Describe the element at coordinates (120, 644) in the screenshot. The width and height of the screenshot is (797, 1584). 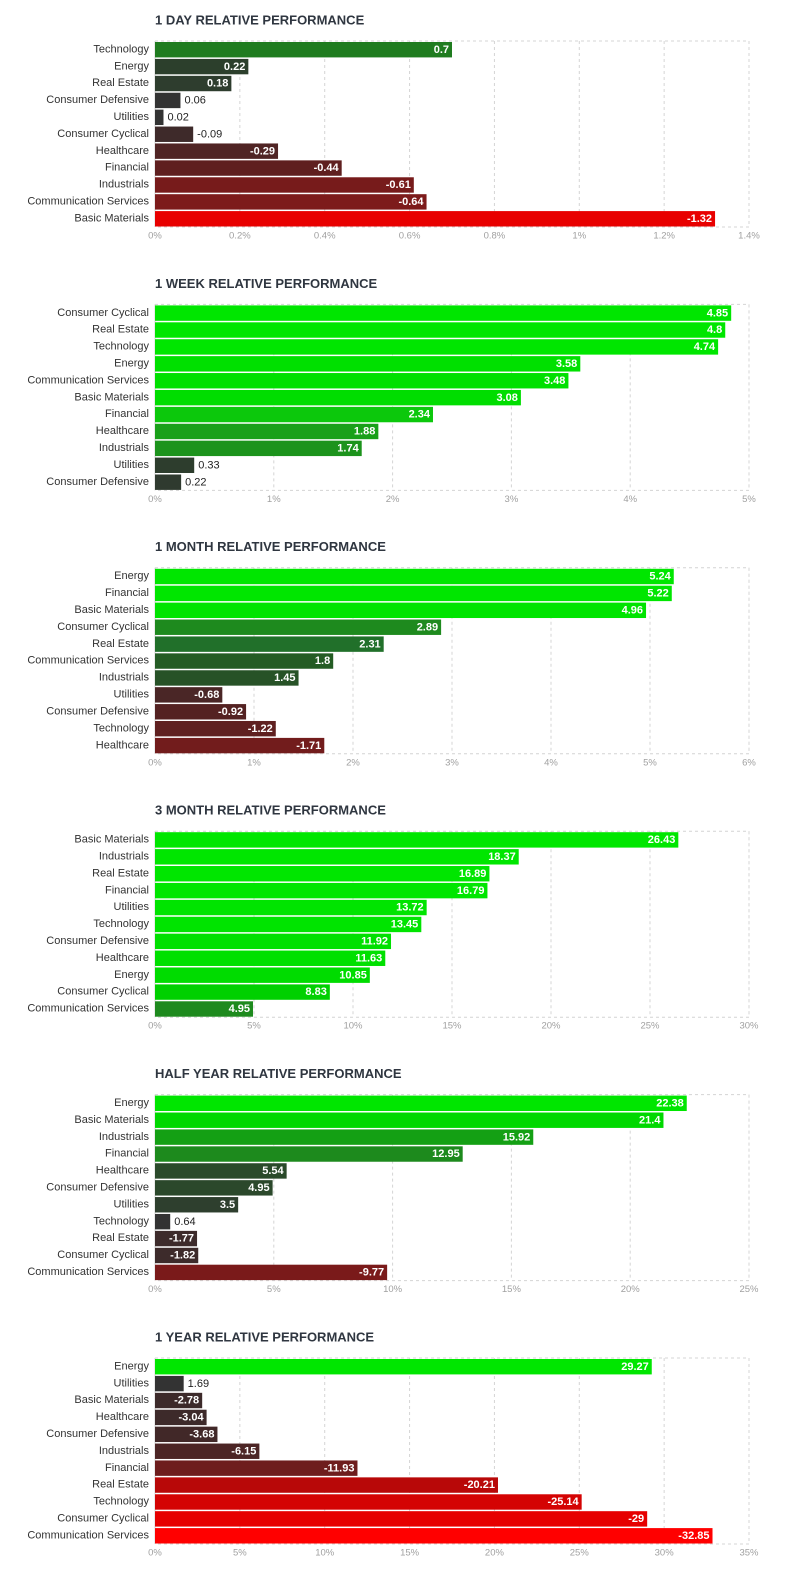
I see `category-label: Real Estate` at that location.